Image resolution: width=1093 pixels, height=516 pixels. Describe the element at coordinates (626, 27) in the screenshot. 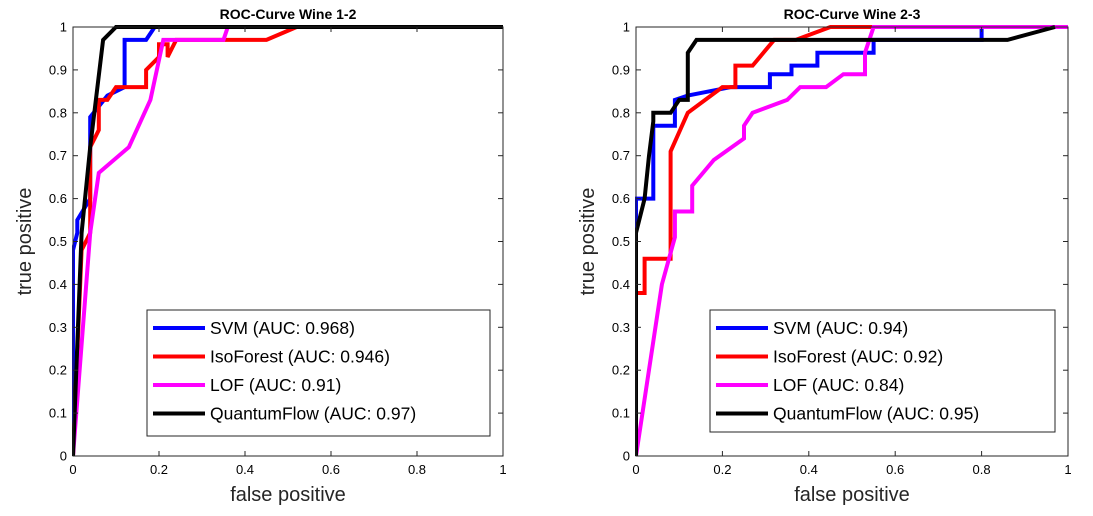

I see `chart2-y-tick-label: 1` at that location.